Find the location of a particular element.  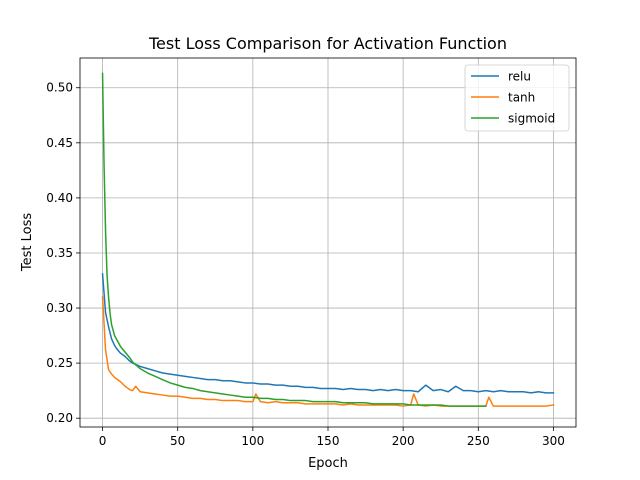

x-tick-label: 0 is located at coordinates (103, 441).